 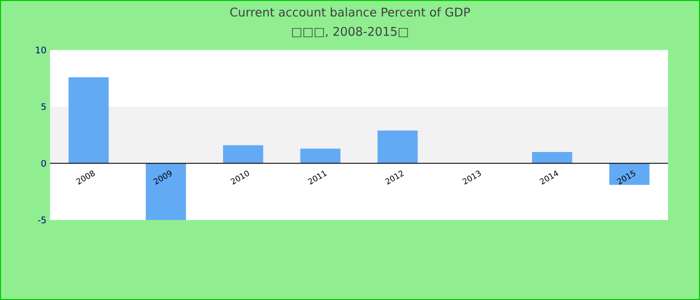 I want to click on y-tick-label: 10, so click(x=41, y=50).